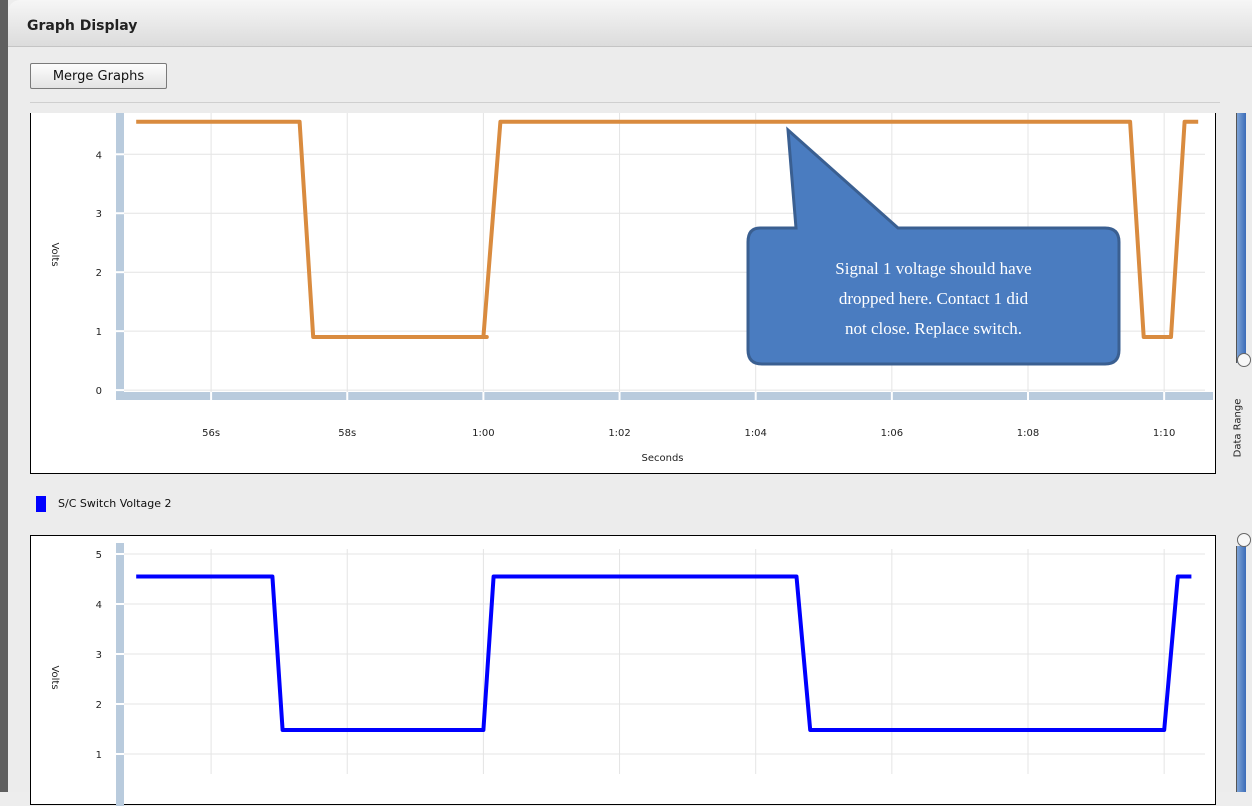  Describe the element at coordinates (1241, 238) in the screenshot. I see `data-range-slider-track` at that location.